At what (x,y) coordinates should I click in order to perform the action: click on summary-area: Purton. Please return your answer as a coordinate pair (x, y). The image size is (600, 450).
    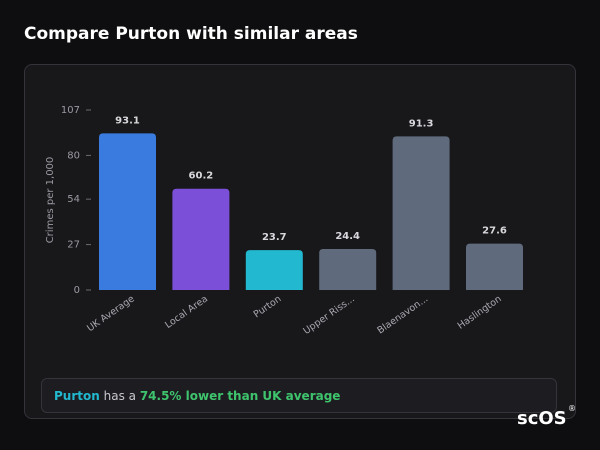
    Looking at the image, I should click on (77, 396).